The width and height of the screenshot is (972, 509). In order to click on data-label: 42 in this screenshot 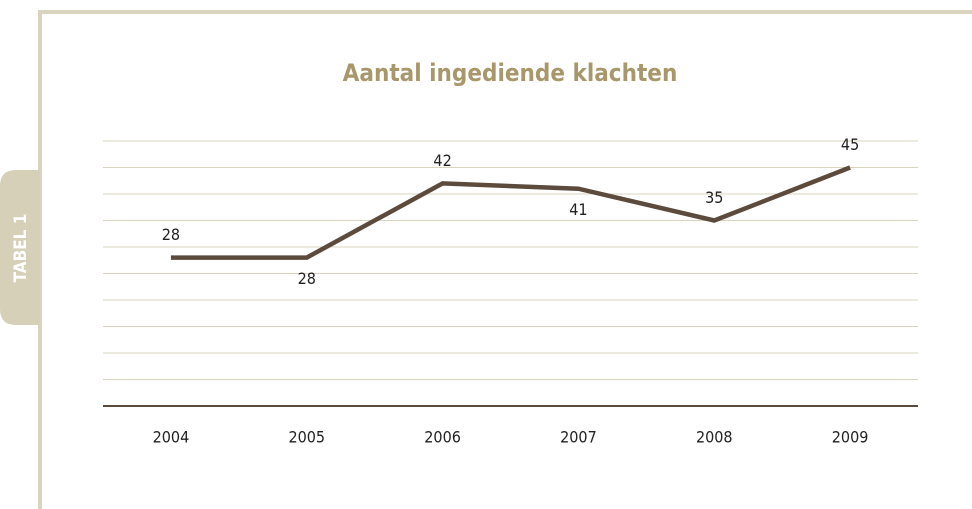, I will do `click(442, 160)`.